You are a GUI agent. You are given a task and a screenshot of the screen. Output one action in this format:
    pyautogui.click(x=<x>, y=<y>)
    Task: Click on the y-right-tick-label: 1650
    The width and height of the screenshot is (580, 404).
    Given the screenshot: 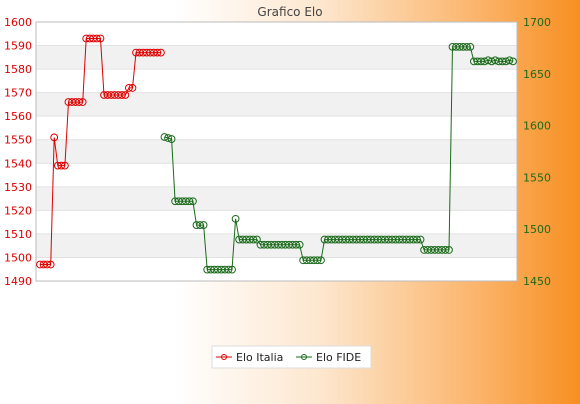 What is the action you would take?
    pyautogui.click(x=537, y=74)
    